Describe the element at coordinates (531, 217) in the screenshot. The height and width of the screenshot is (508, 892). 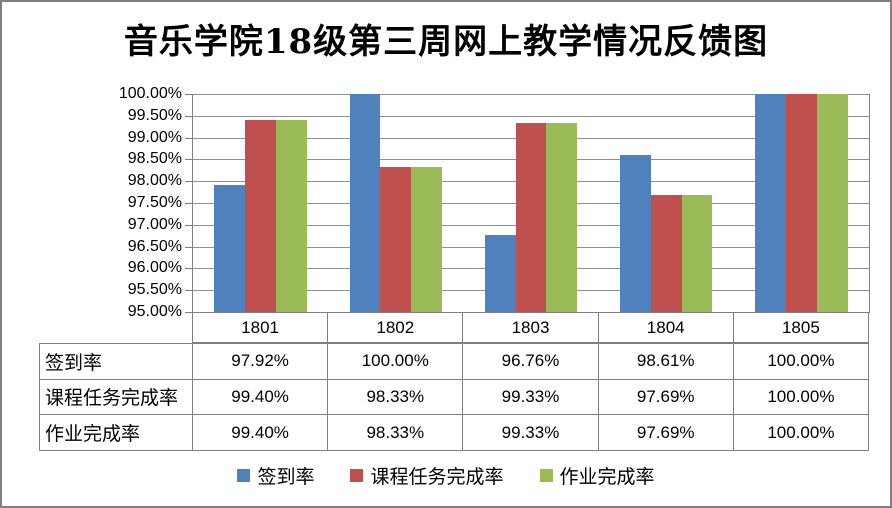
I see `bar-课程任务完成率-1803` at that location.